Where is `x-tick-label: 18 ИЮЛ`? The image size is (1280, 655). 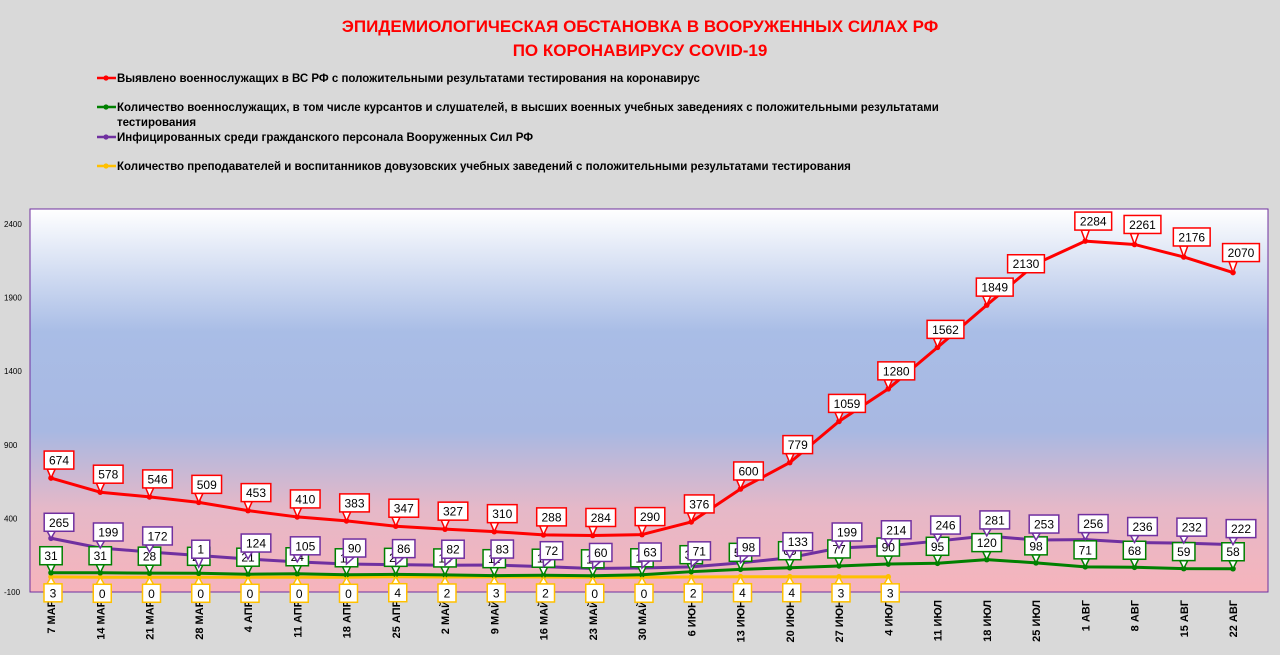 x-tick-label: 18 ИЮЛ is located at coordinates (988, 621).